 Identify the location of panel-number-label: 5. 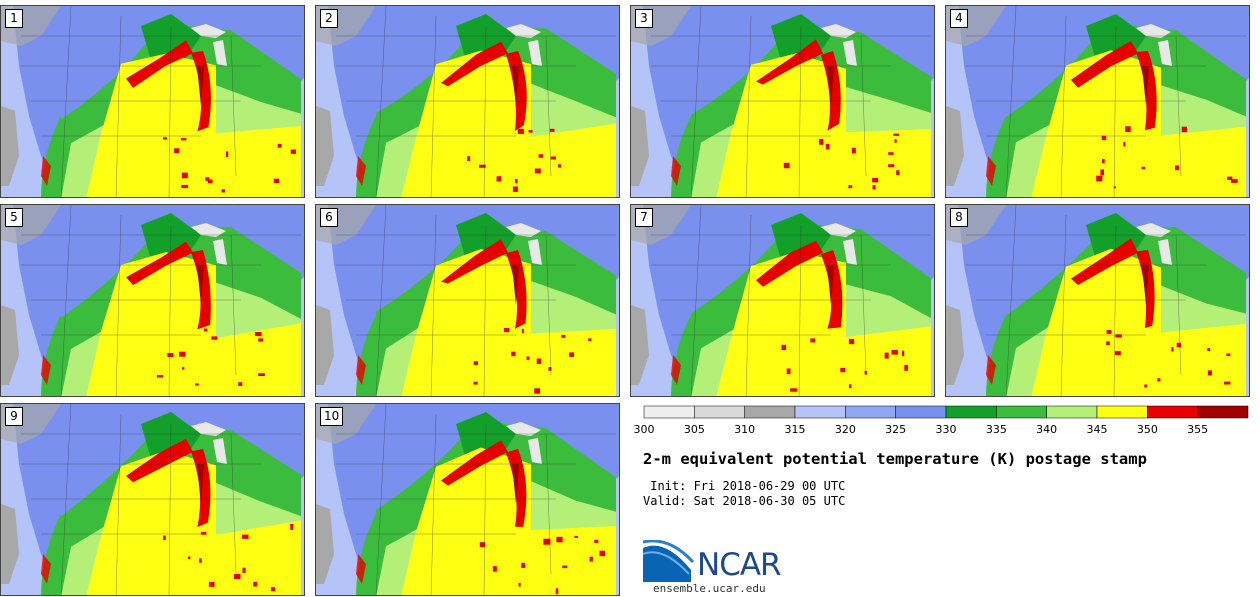
(14, 217).